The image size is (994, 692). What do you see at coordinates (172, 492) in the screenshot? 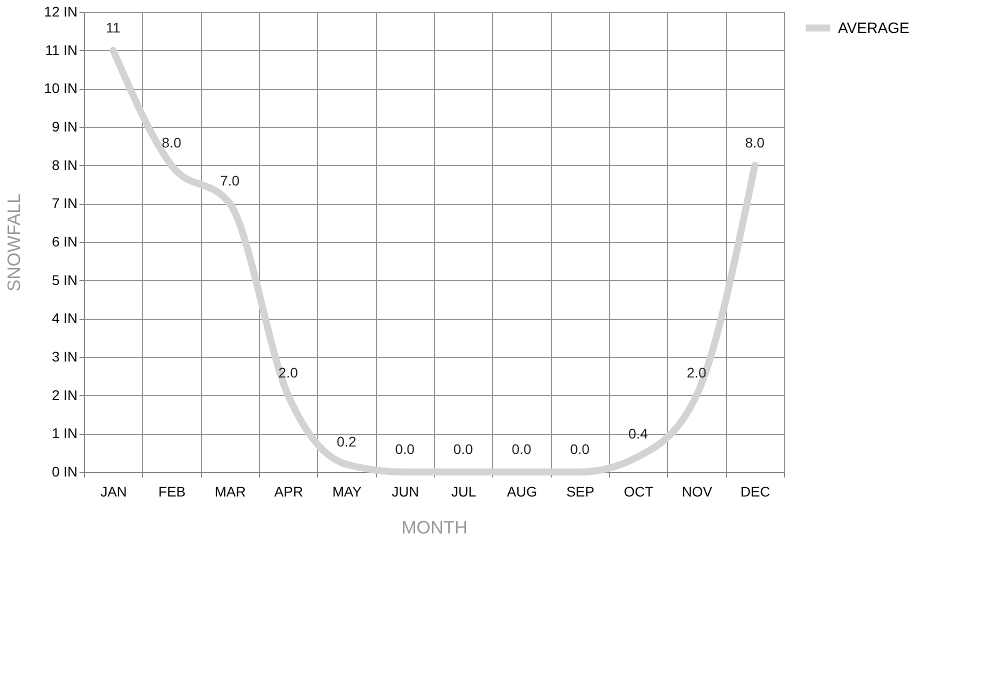
I see `x-tick-label: FEB` at bounding box center [172, 492].